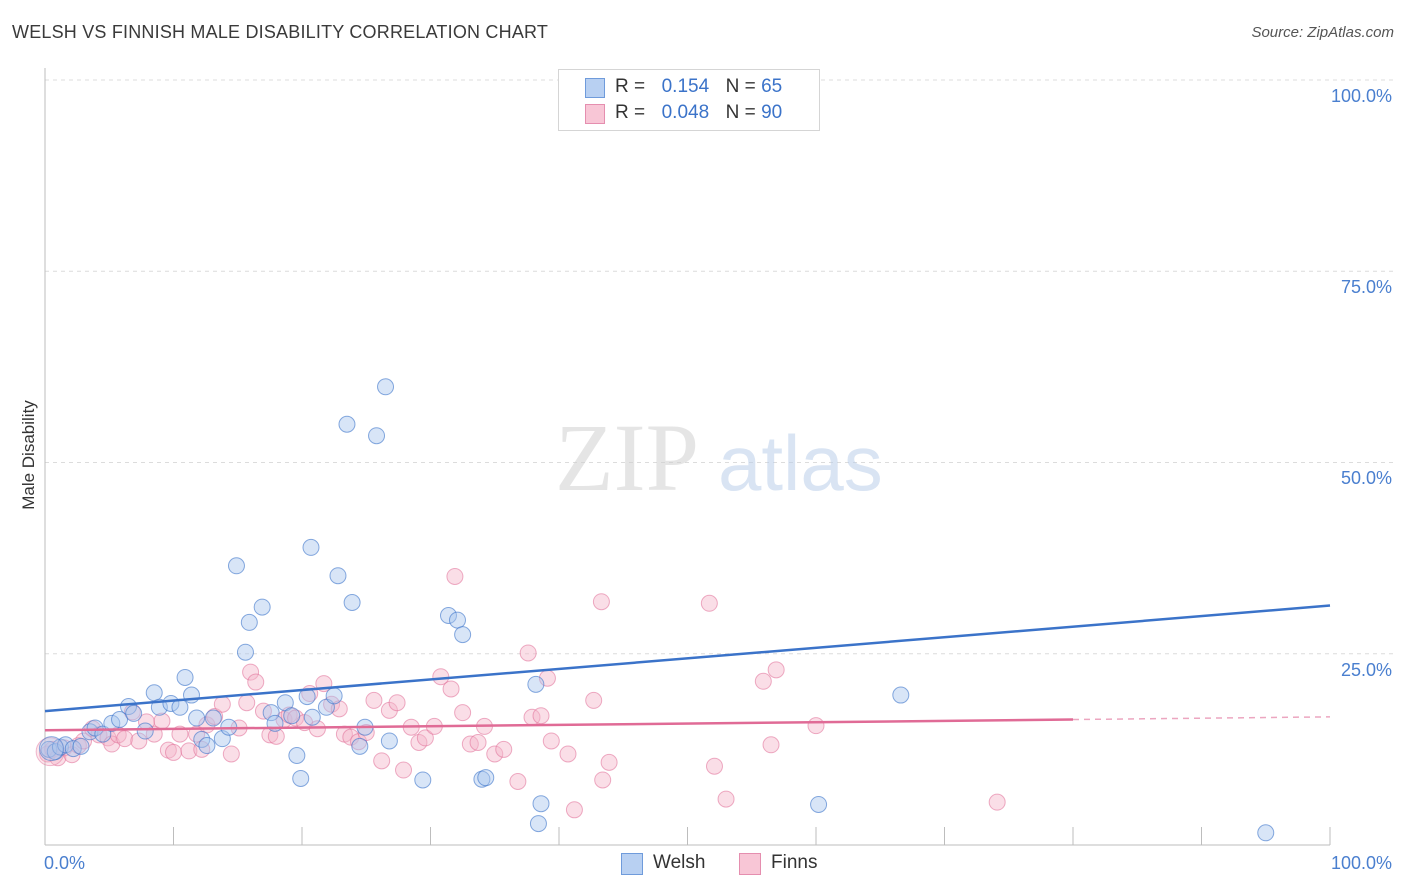 The width and height of the screenshot is (1406, 892). Describe the element at coordinates (595, 114) in the screenshot. I see `finns-swatch` at that location.